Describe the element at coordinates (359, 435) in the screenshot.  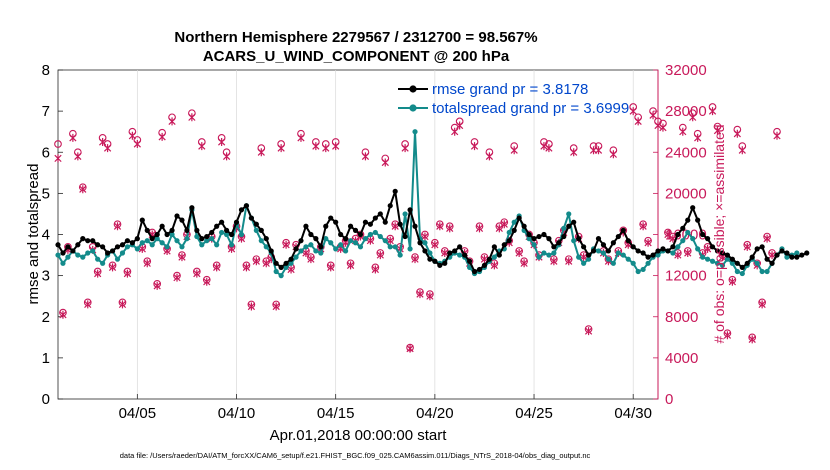
I see `x-axis-label: Apr.01,2018 00:00:00 start` at that location.